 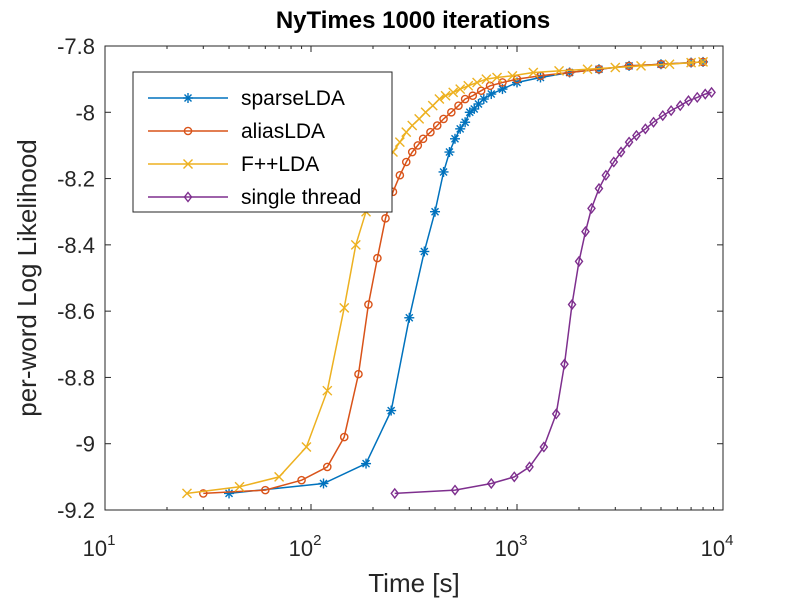 I want to click on legend-item: sparseLDA, so click(x=246, y=98).